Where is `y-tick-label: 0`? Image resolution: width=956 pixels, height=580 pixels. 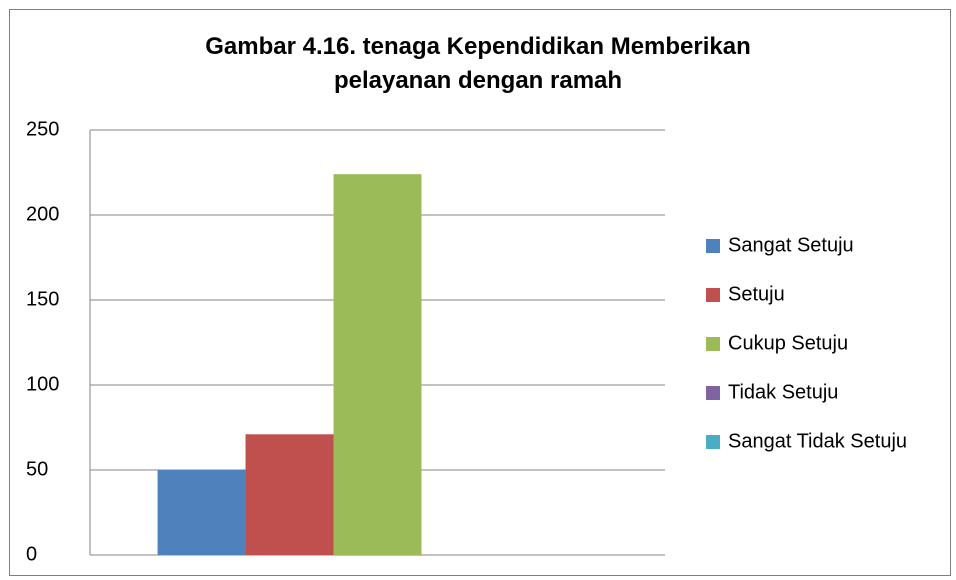 y-tick-label: 0 is located at coordinates (31, 554).